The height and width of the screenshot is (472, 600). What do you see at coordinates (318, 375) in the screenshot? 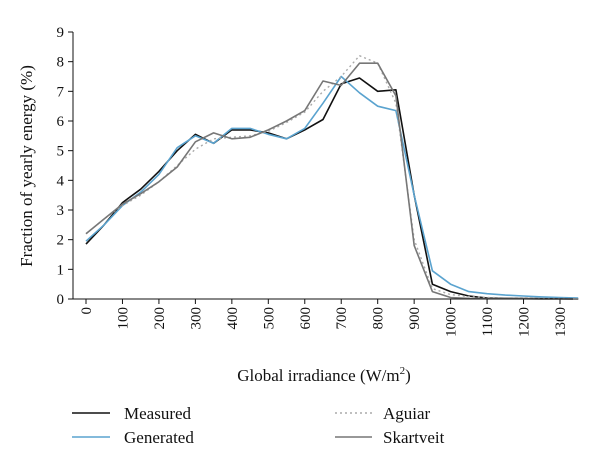
I see `x-axis-label-main: Global irradiance (W/m` at bounding box center [318, 375].